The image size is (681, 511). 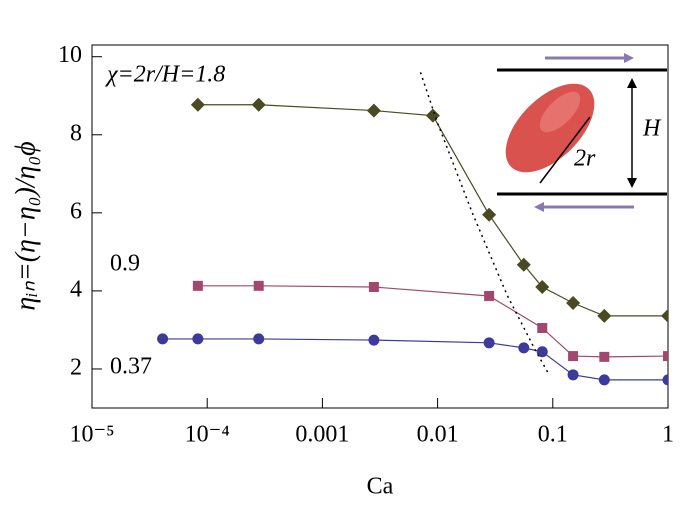 What do you see at coordinates (165, 75) in the screenshot?
I see `series-label: χ=2r/H=1.8` at bounding box center [165, 75].